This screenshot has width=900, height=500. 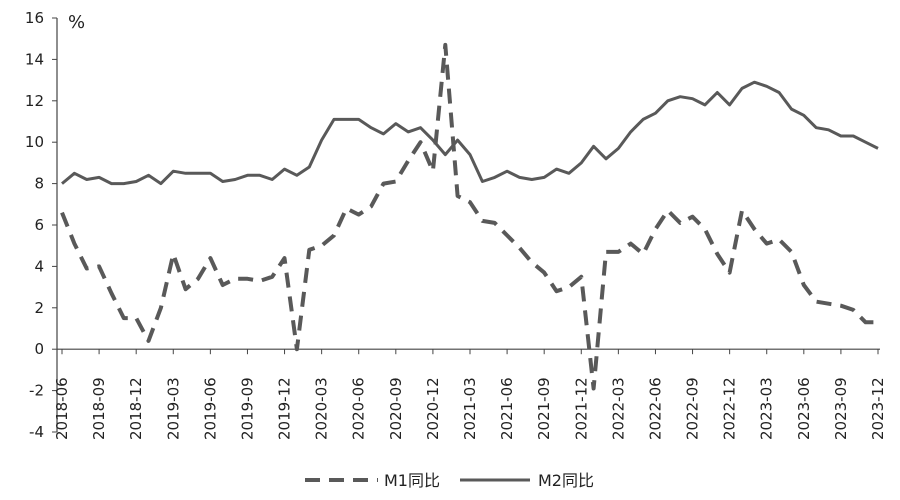 What do you see at coordinates (34, 59) in the screenshot?
I see `y-tick-label: 14` at bounding box center [34, 59].